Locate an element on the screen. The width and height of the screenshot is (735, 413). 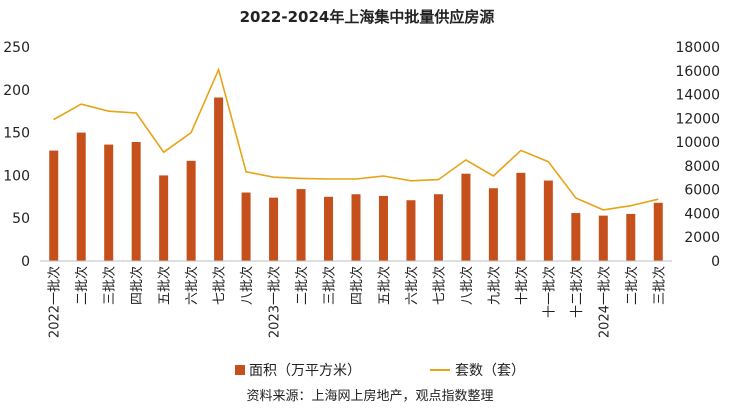
right-axis-tick: 6000 is located at coordinates (702, 191).